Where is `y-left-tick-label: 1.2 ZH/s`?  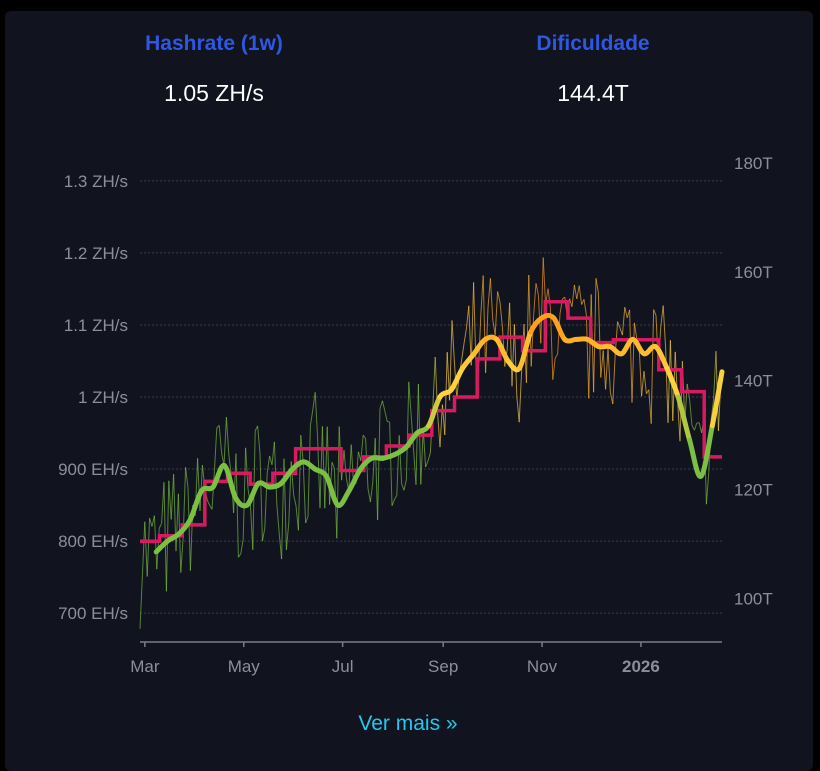
y-left-tick-label: 1.2 ZH/s is located at coordinates (96, 253).